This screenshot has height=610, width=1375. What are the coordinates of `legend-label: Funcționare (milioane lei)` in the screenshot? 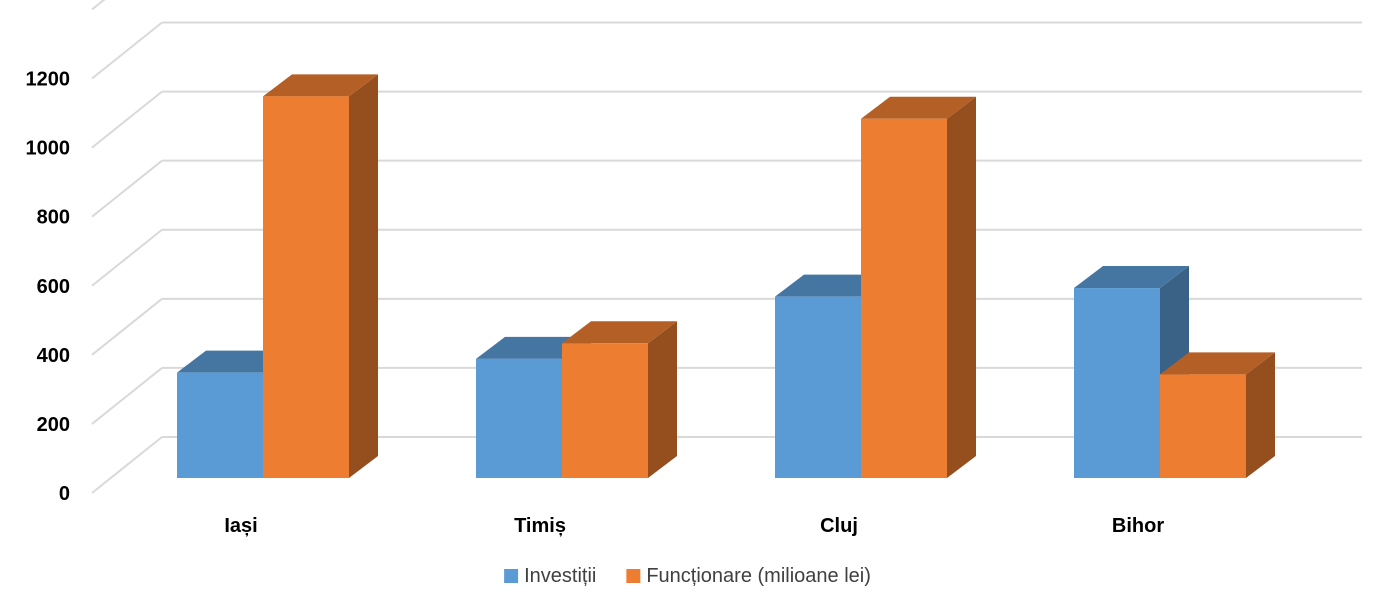 It's located at (758, 576).